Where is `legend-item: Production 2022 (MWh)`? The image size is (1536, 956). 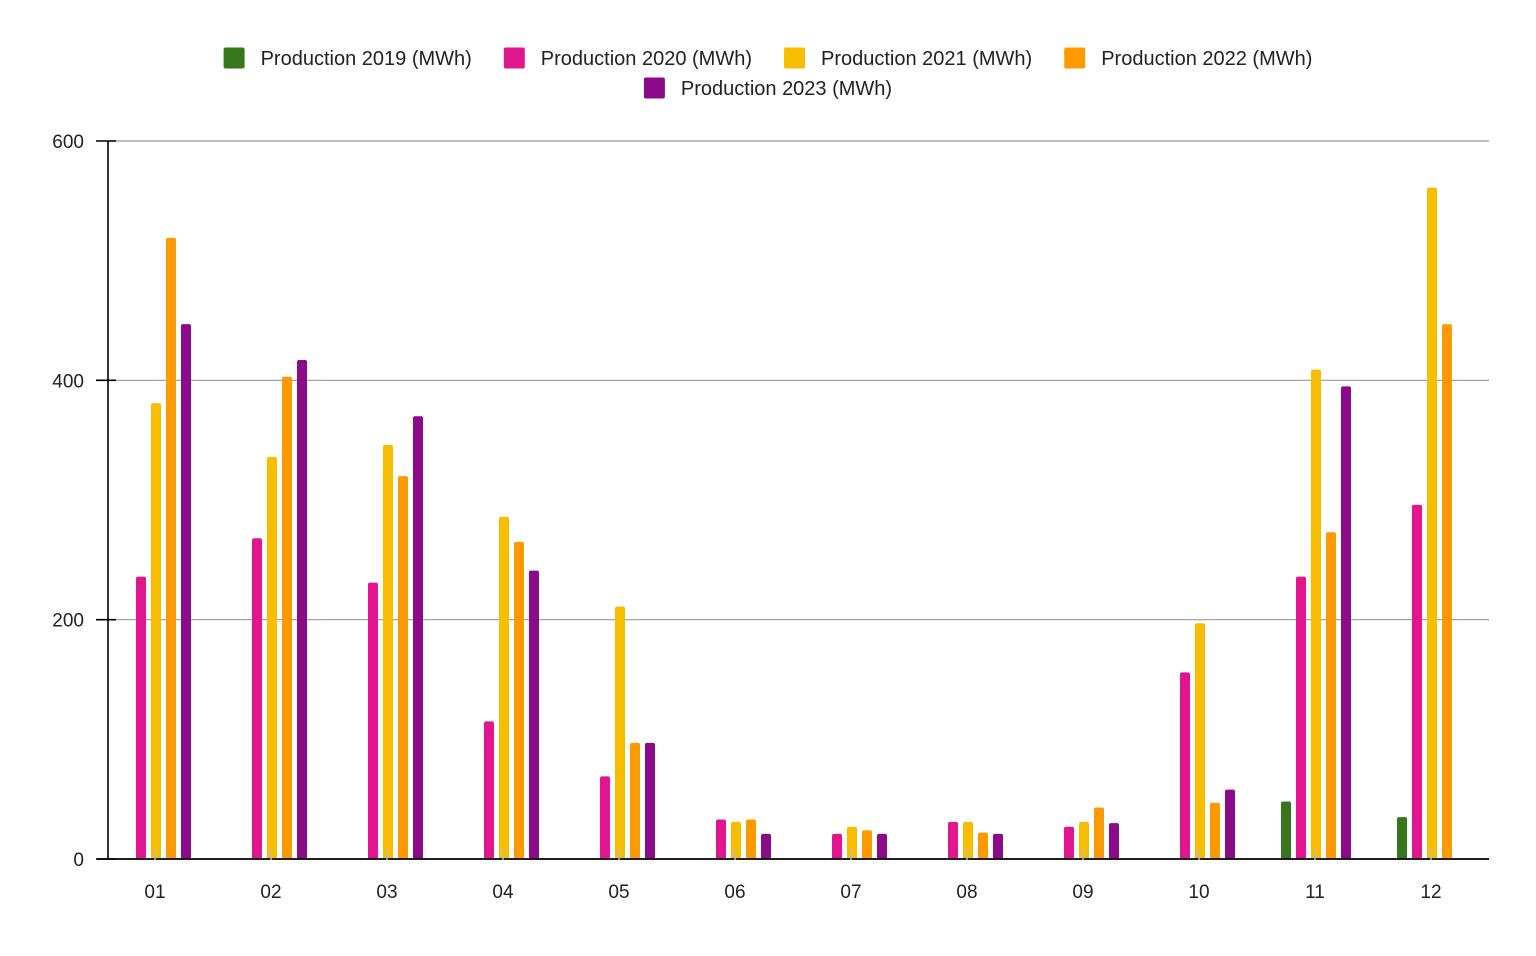
legend-item: Production 2022 (MWh) is located at coordinates (1188, 59).